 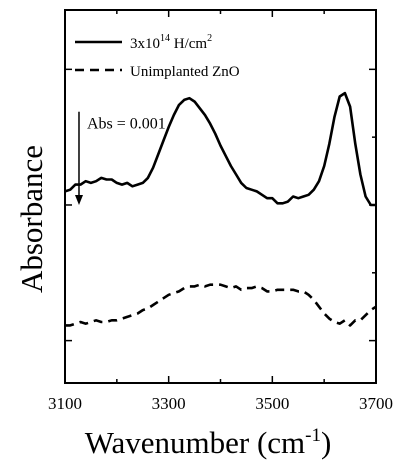 I want to click on legend-label-unimplanted: Unimplanted ZnO, so click(x=185, y=72).